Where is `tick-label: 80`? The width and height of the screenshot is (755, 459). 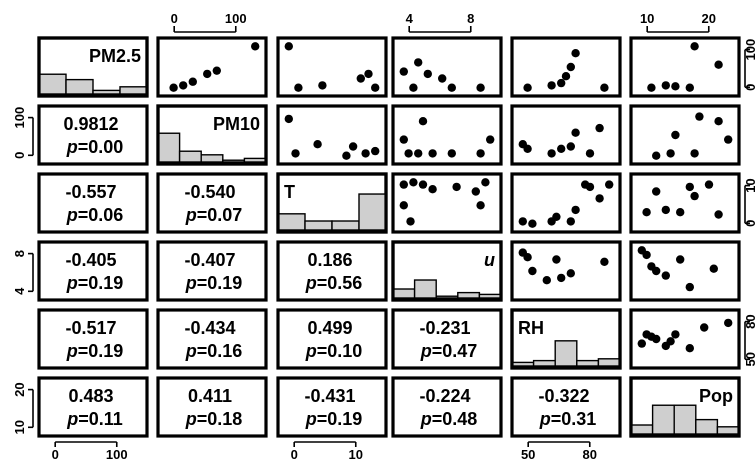
tick-label: 80 is located at coordinates (749, 321).